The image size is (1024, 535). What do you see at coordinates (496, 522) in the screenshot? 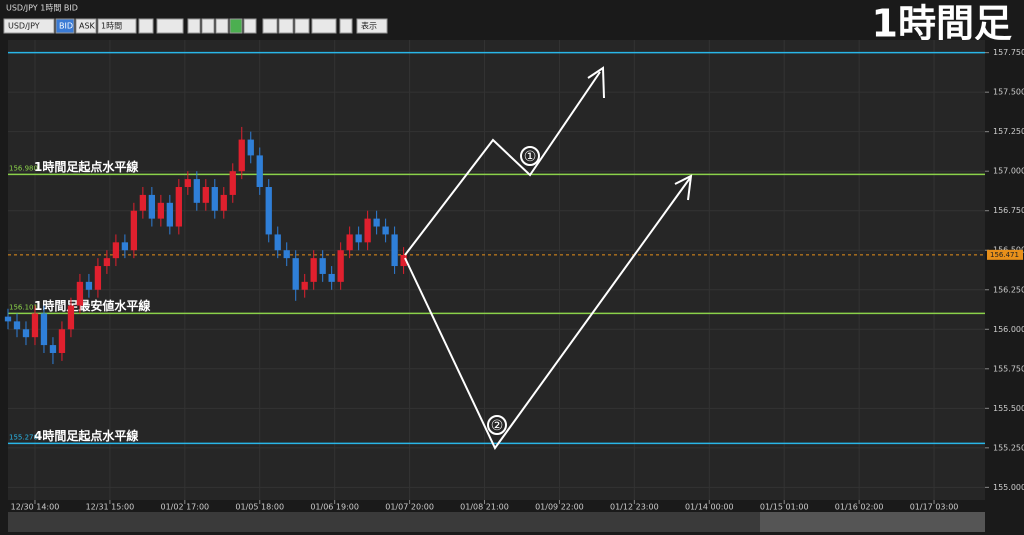
I see `navigator` at bounding box center [496, 522].